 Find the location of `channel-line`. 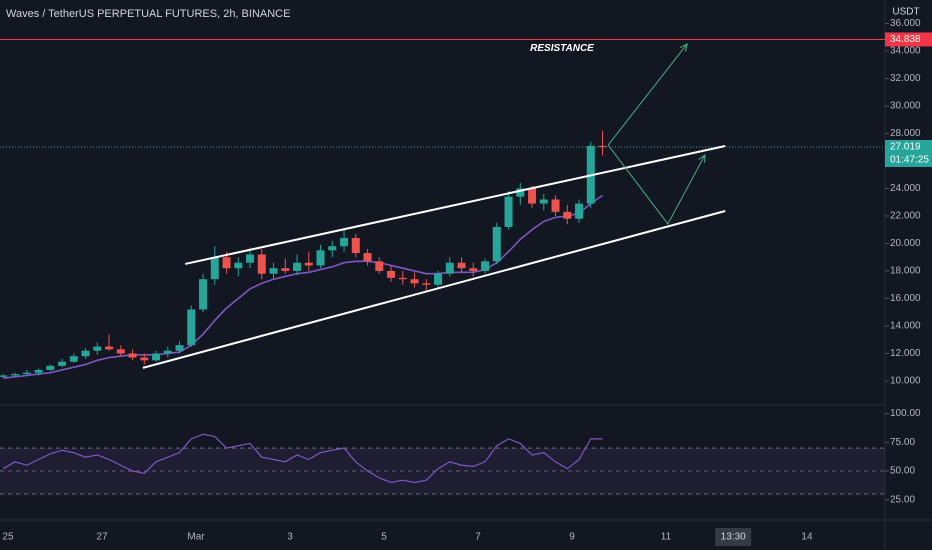

channel-line is located at coordinates (455, 205).